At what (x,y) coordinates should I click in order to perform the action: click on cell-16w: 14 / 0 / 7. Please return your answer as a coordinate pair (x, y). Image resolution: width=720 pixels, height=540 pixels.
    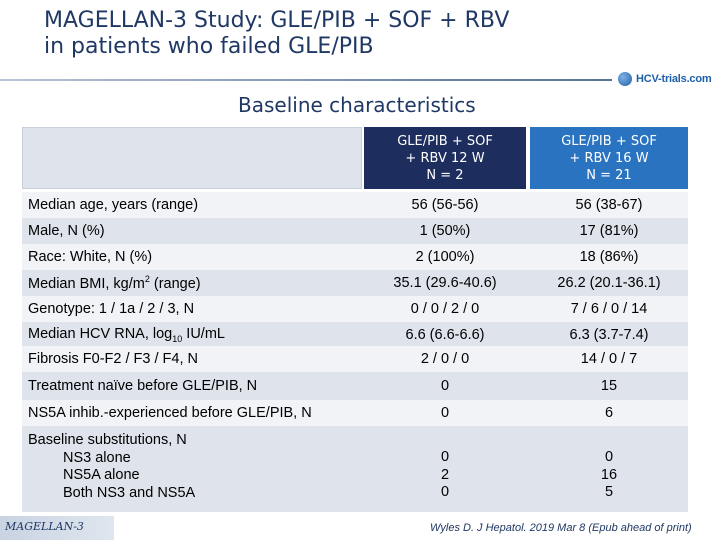
    Looking at the image, I should click on (609, 359).